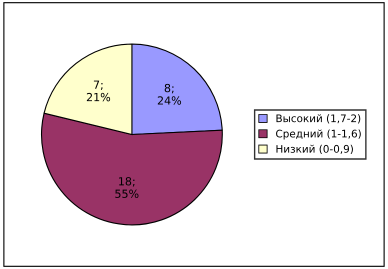 The image size is (388, 269). Describe the element at coordinates (170, 94) in the screenshot. I see `data-label: 8; 24%` at that location.